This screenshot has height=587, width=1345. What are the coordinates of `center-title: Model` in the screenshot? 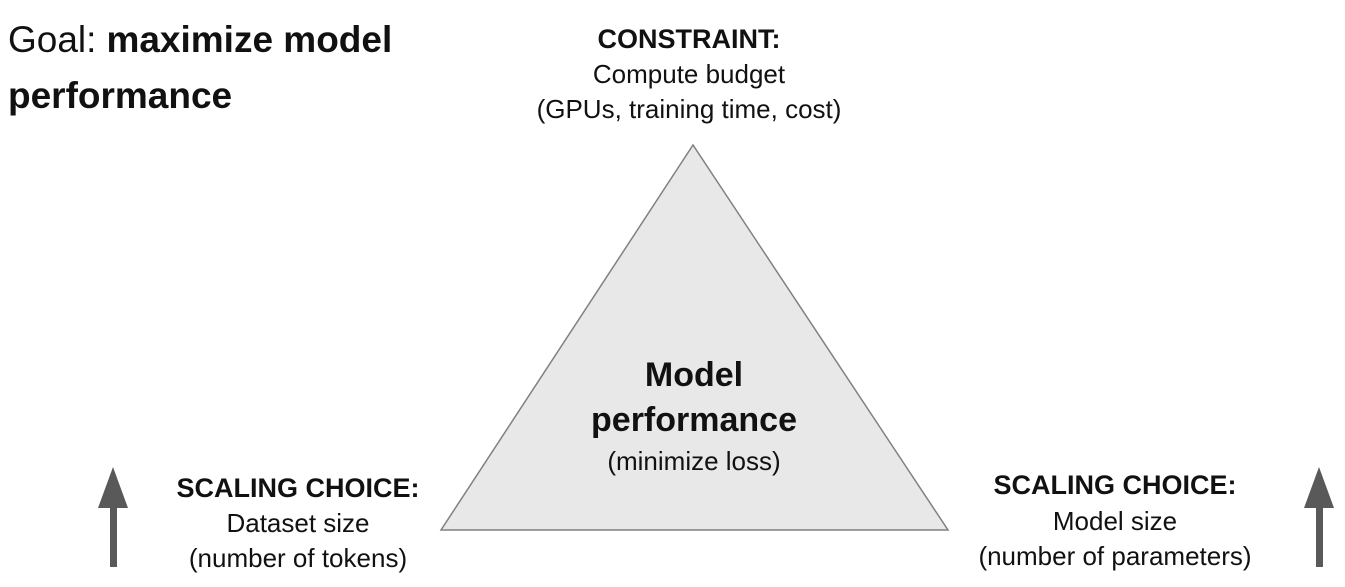 It's located at (694, 375).